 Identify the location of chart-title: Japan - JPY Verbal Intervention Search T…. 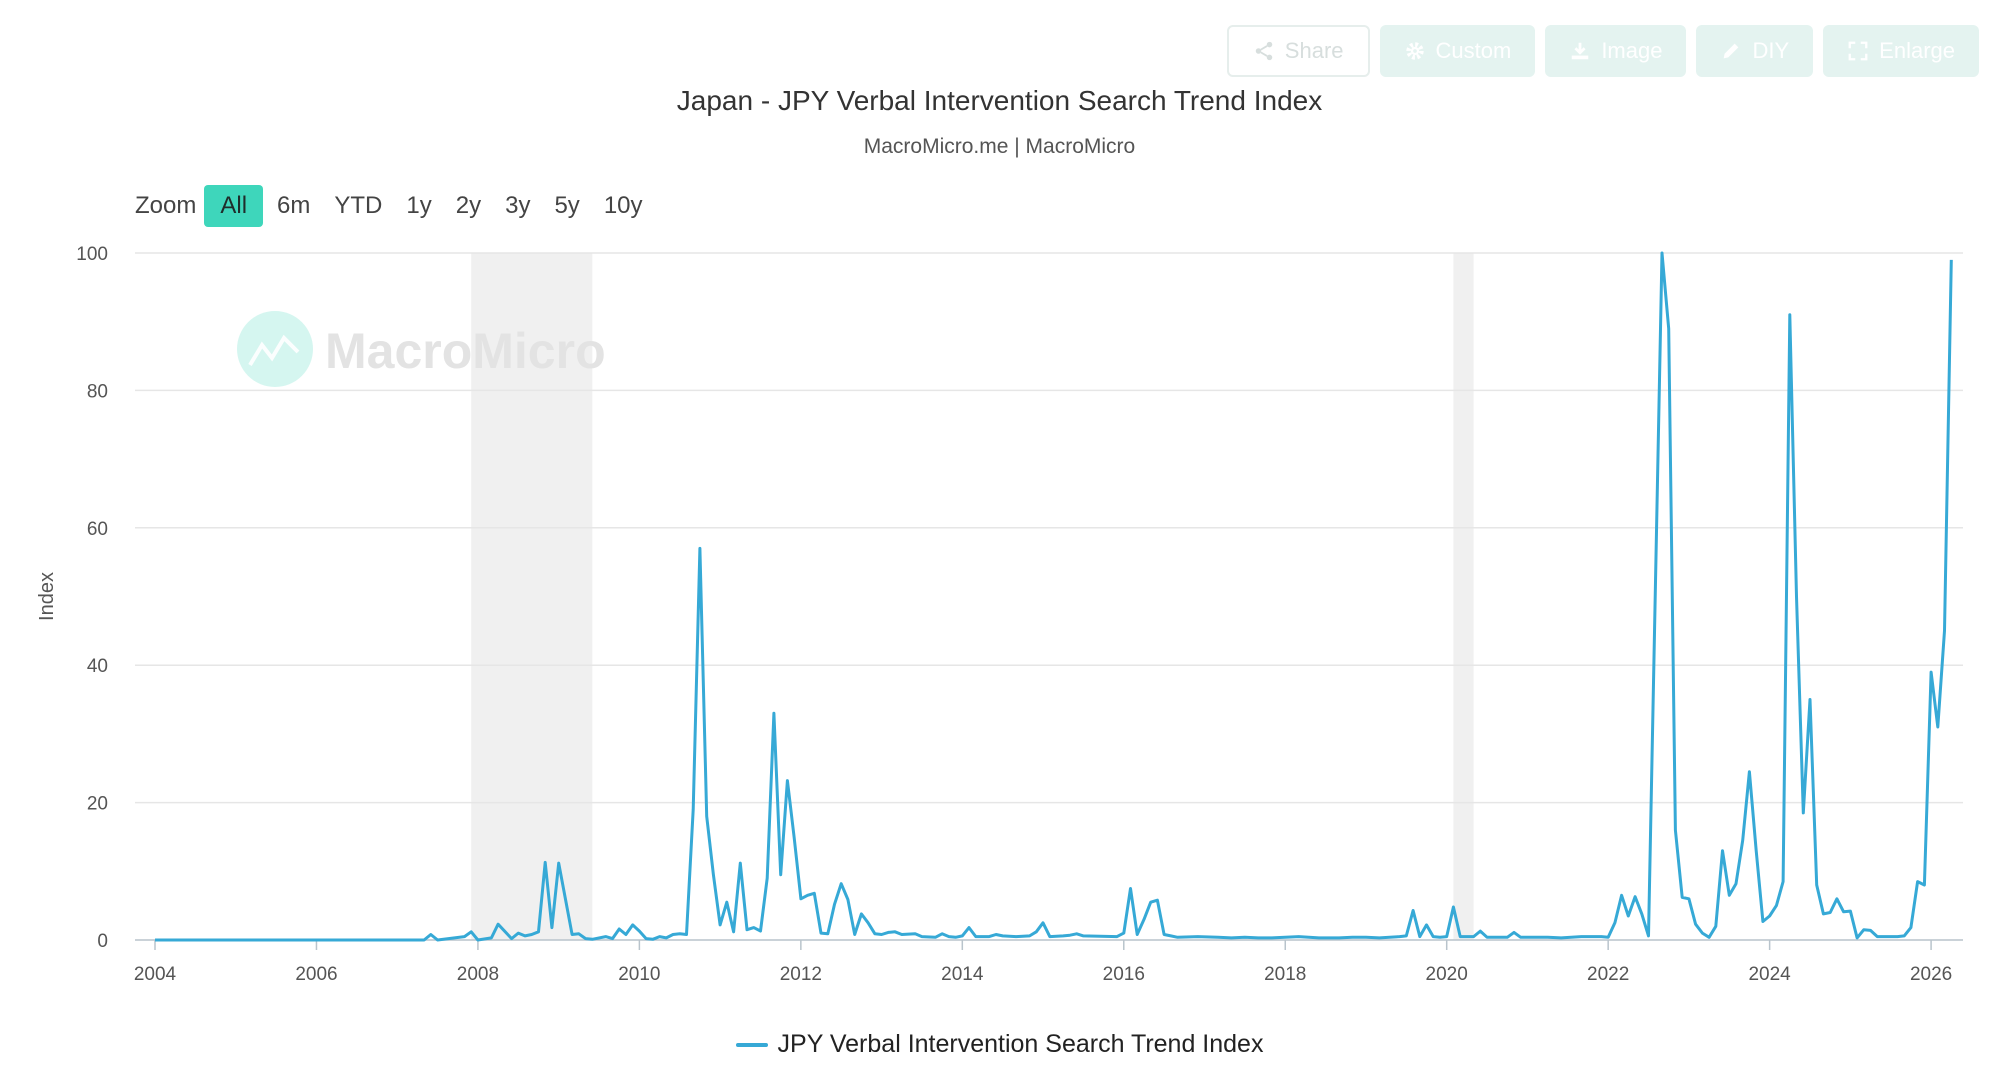
(999, 100).